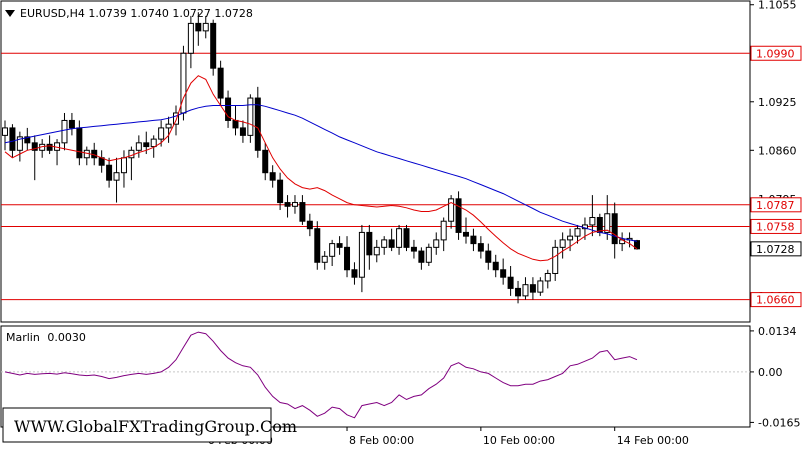 The height and width of the screenshot is (452, 807). I want to click on watermark-text: WWW.GlobalFXTradingGroup.Com, so click(155, 426).